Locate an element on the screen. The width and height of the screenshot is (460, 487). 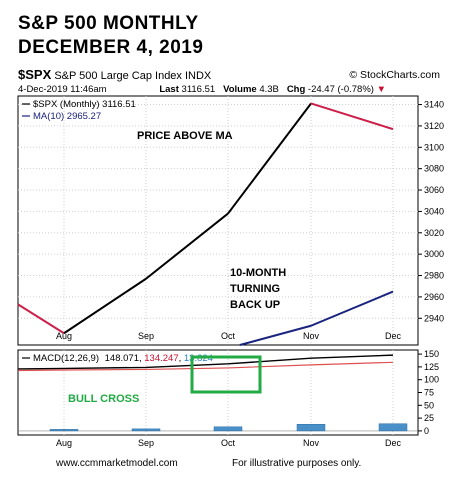
legend-macd-value: 148.071 is located at coordinates (122, 358).